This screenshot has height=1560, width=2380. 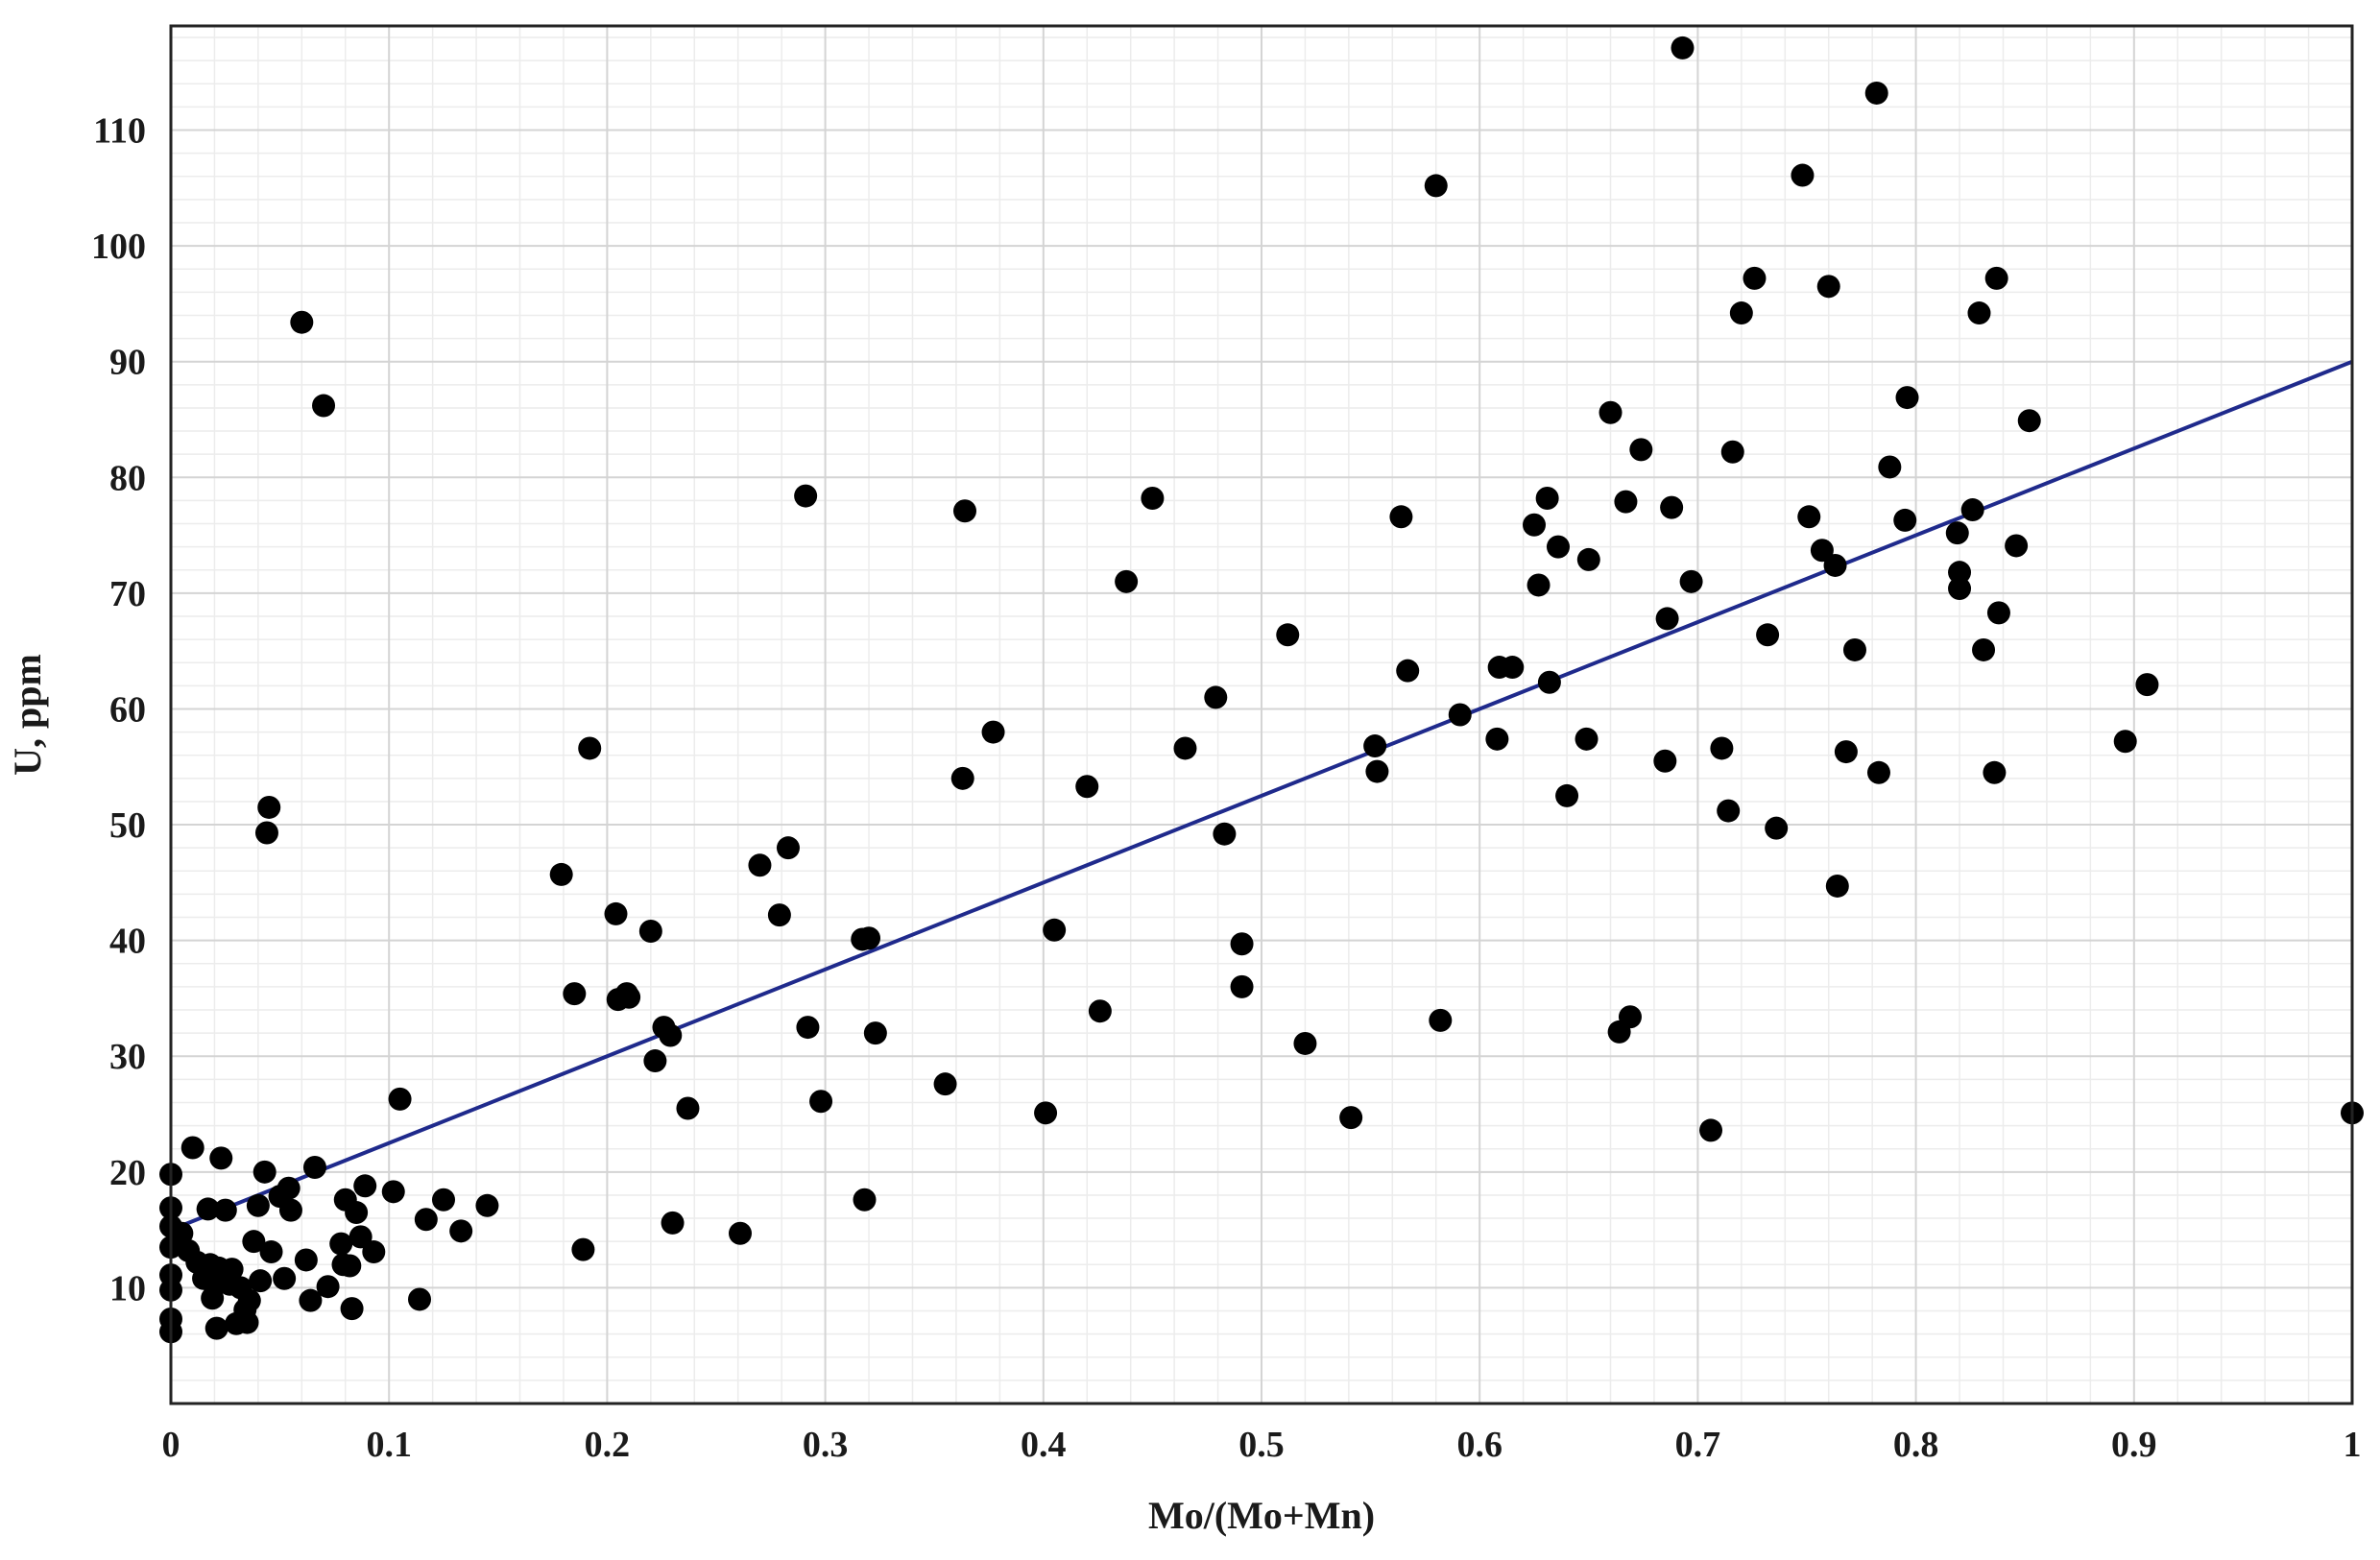 I want to click on y-tick-label: 90, so click(x=128, y=363).